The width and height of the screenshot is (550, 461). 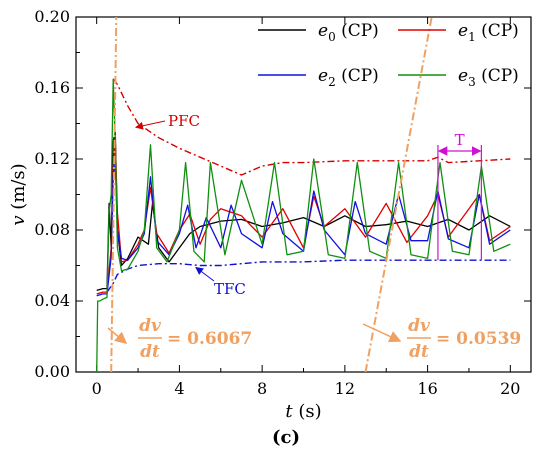 I want to click on y-tick-label: 0.00, so click(x=52, y=371).